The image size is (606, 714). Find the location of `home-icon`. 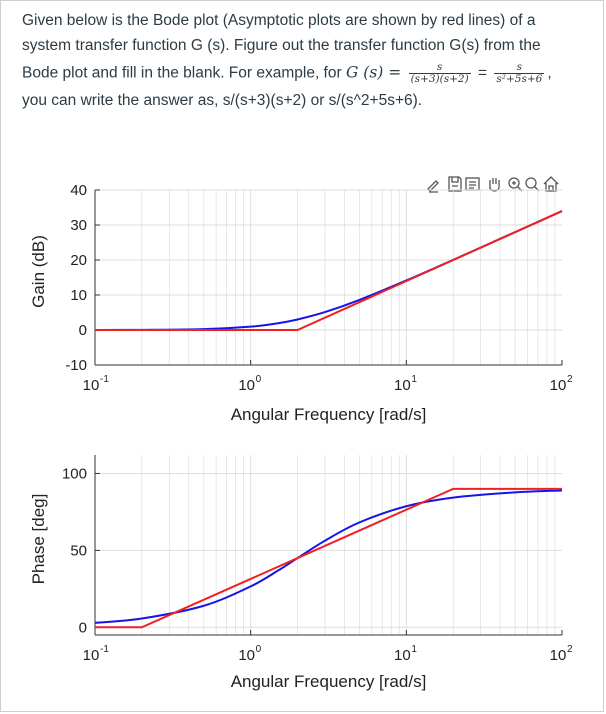

home-icon is located at coordinates (551, 184).